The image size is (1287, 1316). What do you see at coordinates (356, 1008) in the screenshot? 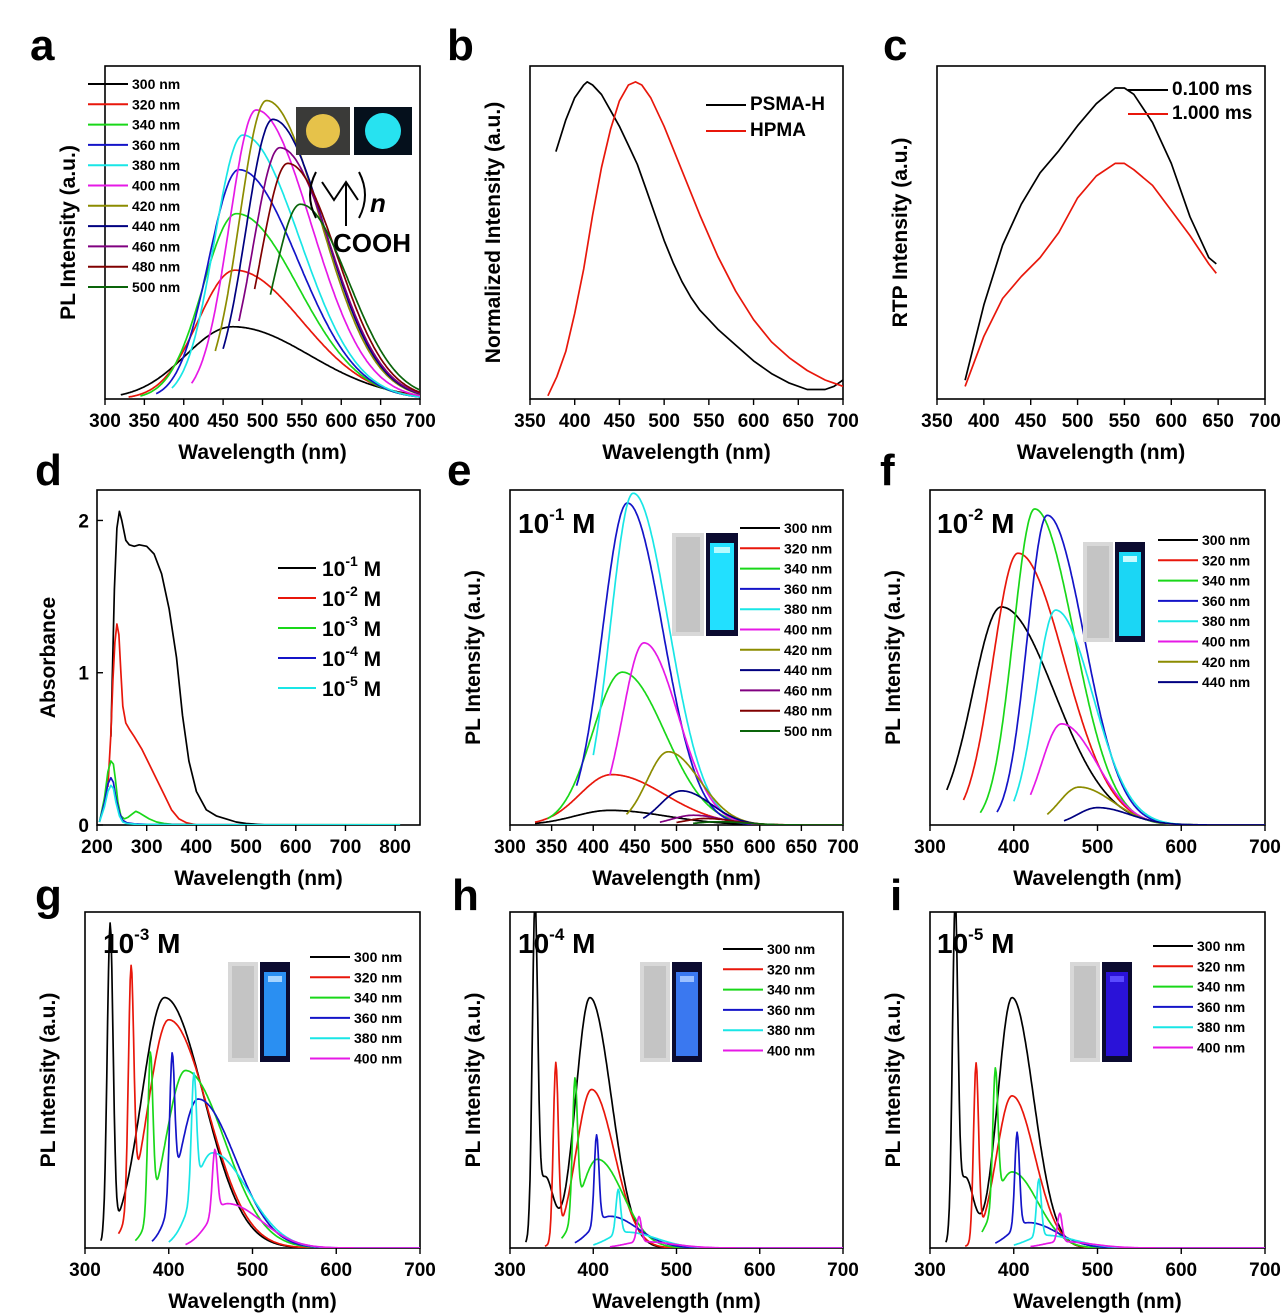
I see `legend: 300 nm 320 nm 340 nm 360 nm 380 nm 400 nm` at bounding box center [356, 1008].